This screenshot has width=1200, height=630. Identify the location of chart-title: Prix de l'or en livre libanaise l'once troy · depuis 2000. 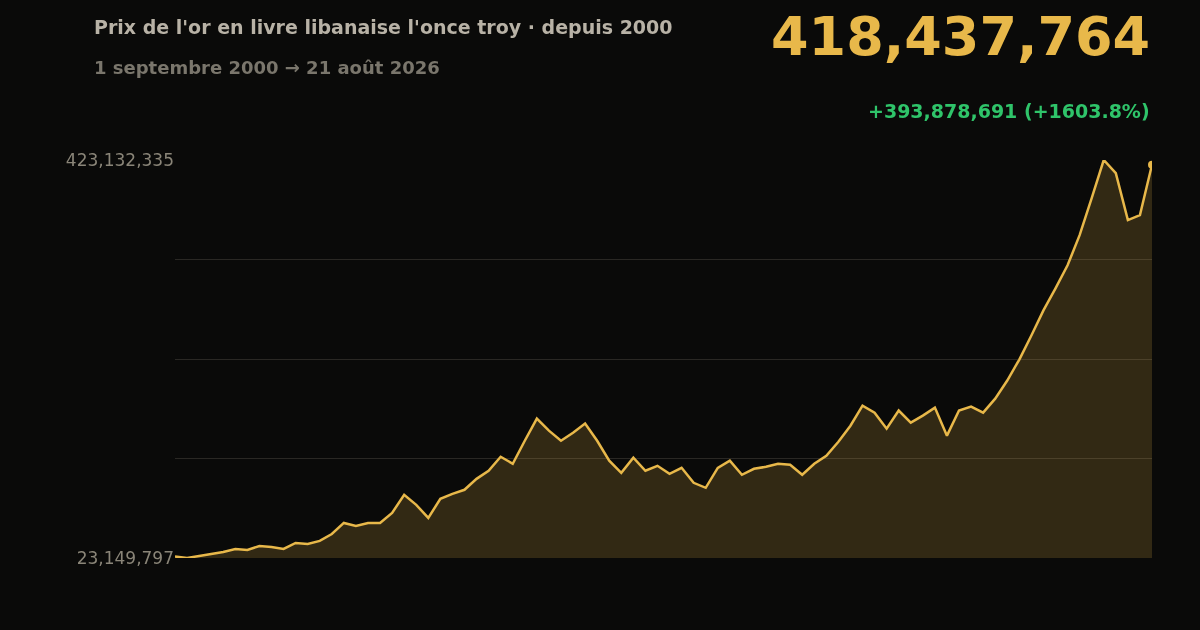
(383, 27).